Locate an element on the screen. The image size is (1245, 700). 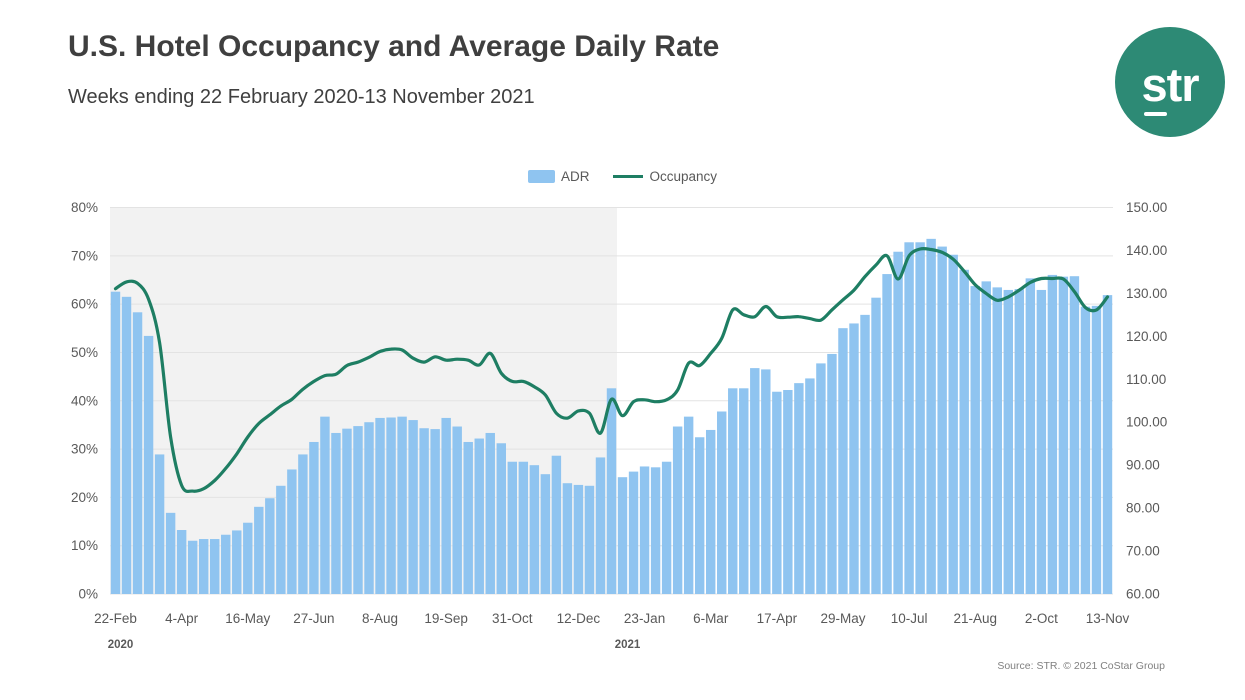
x-axis-tick: 31-Oct is located at coordinates (512, 618).